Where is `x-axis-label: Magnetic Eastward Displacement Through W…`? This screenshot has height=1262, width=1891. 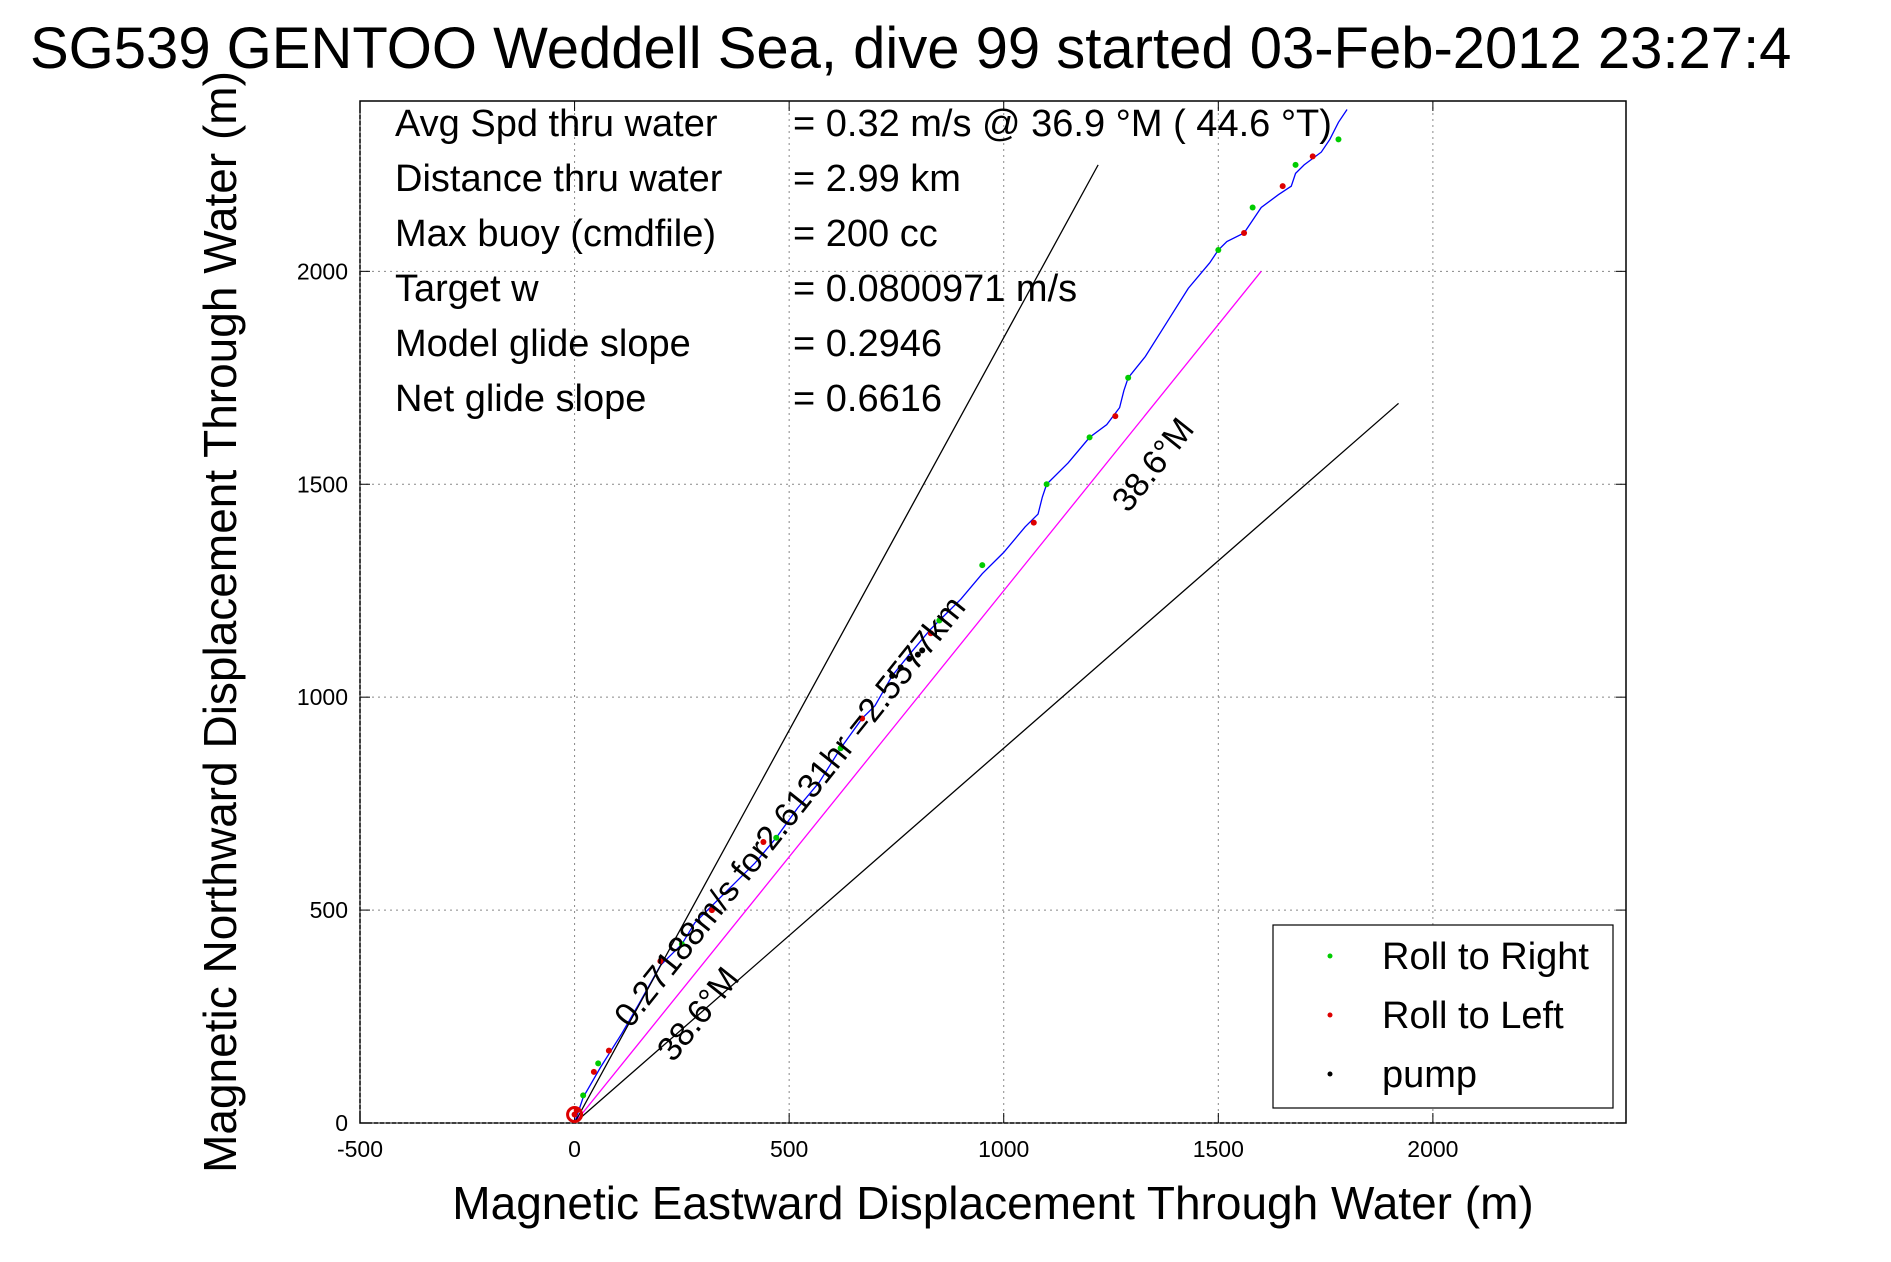 x-axis-label: Magnetic Eastward Displacement Through W… is located at coordinates (992, 1203).